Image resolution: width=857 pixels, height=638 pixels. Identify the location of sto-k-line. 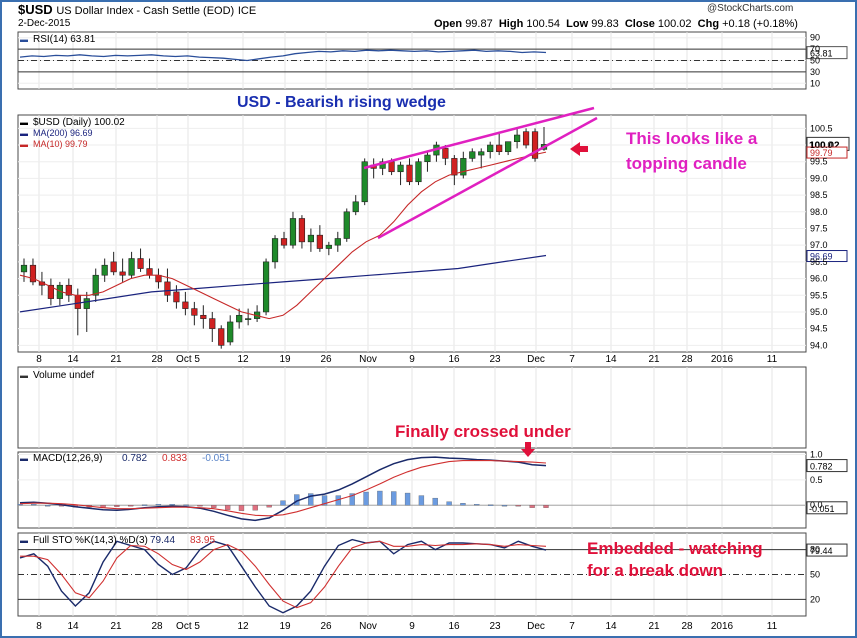
(283, 576).